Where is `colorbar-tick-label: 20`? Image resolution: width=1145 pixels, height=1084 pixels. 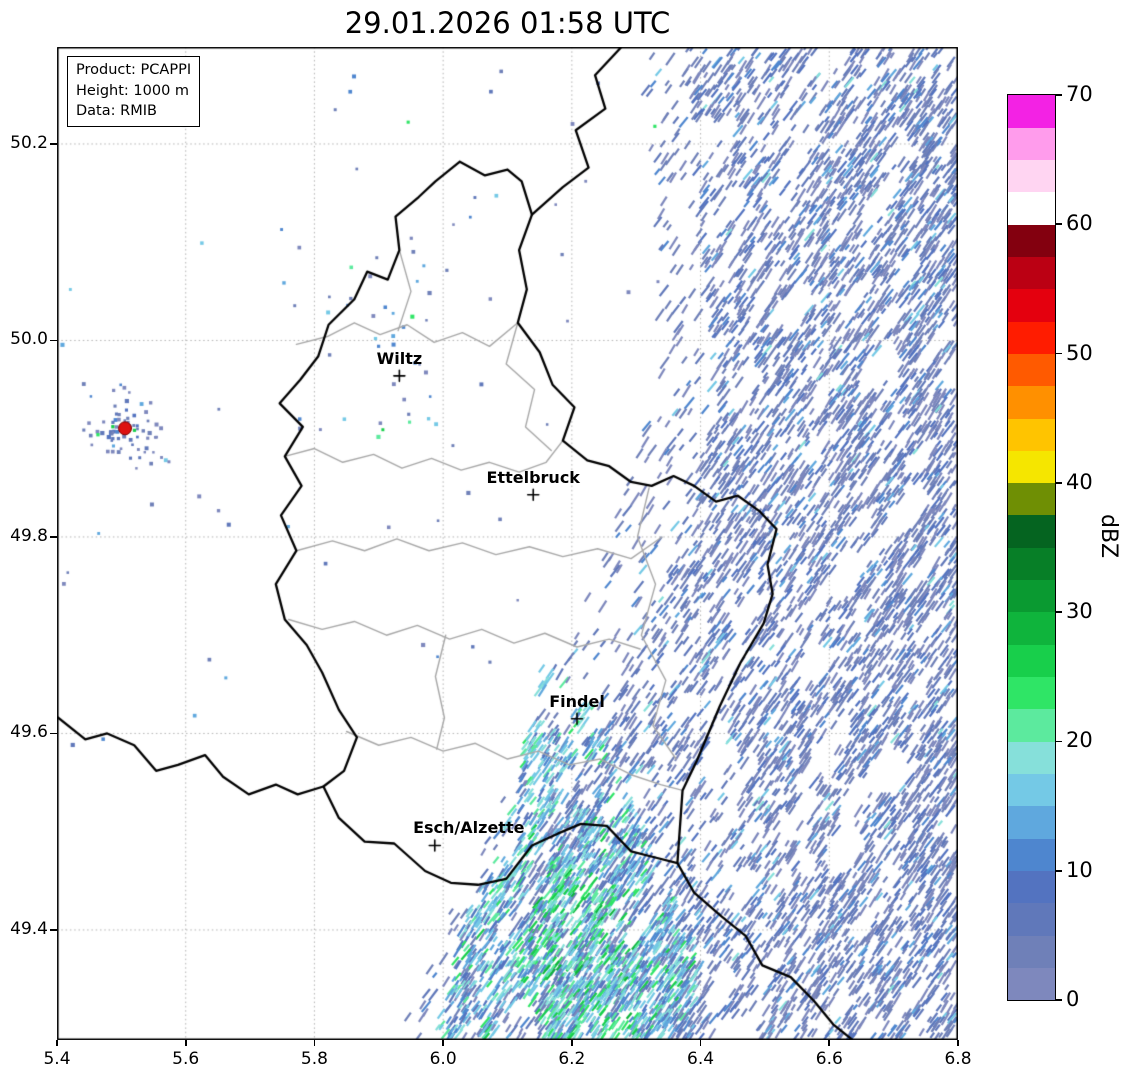
colorbar-tick-label: 20 is located at coordinates (1079, 740).